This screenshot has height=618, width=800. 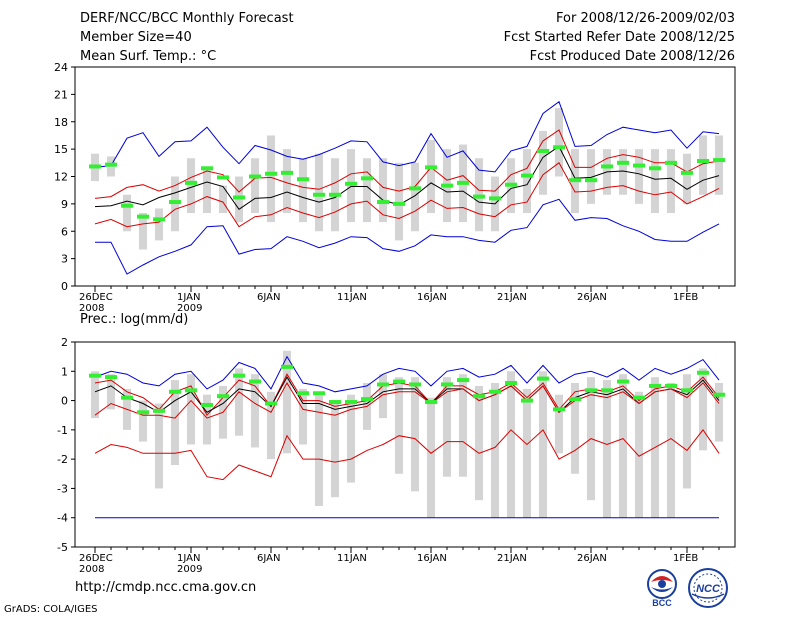 What do you see at coordinates (64, 342) in the screenshot?
I see `prec-ytick-label: 2` at bounding box center [64, 342].